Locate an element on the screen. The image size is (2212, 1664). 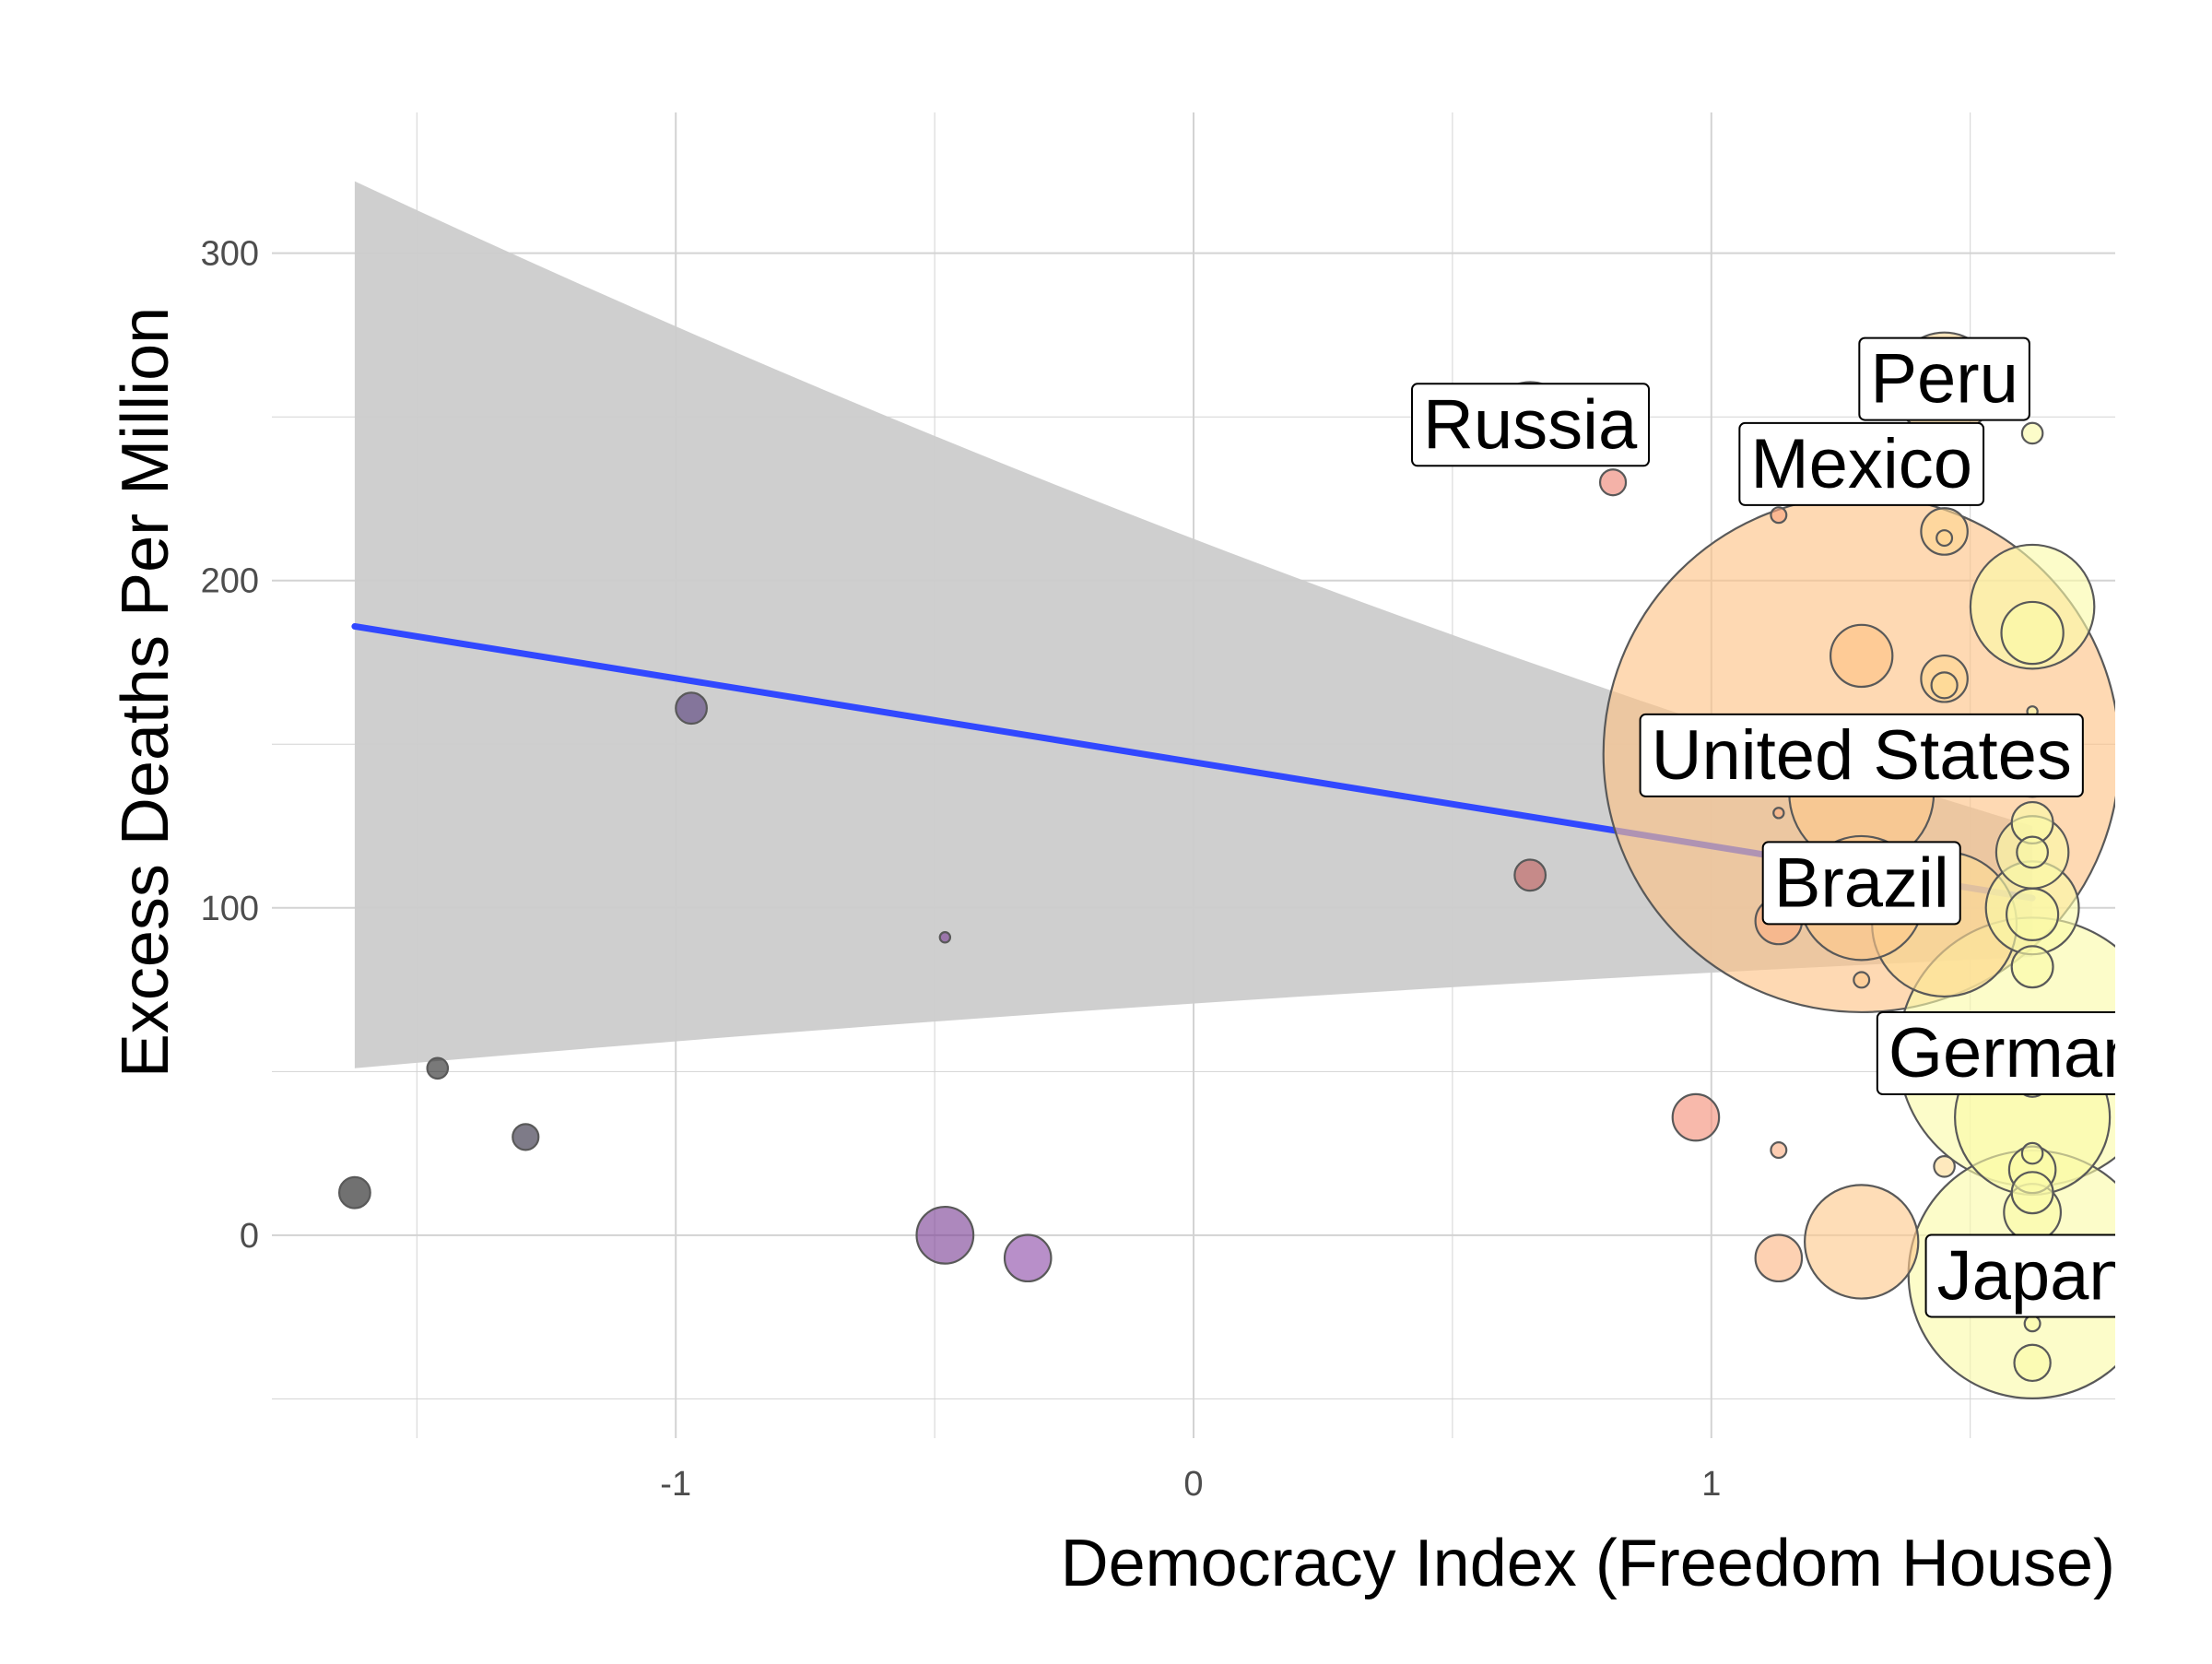
x-tick-label: 0 is located at coordinates (1193, 1484).